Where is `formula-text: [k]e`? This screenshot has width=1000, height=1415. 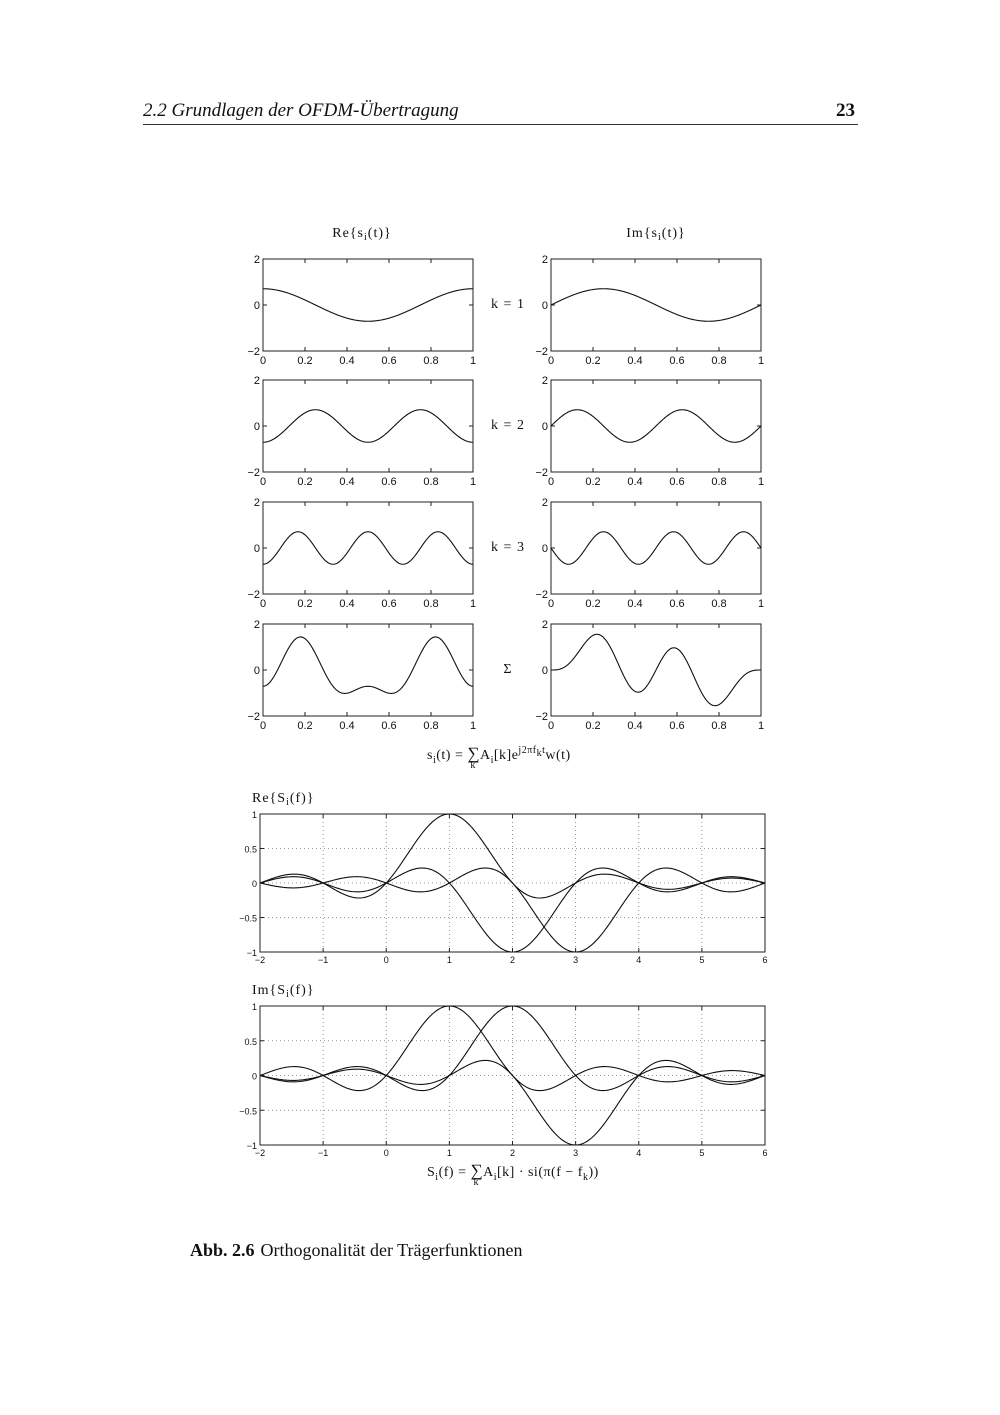 formula-text: [k]e is located at coordinates (506, 755).